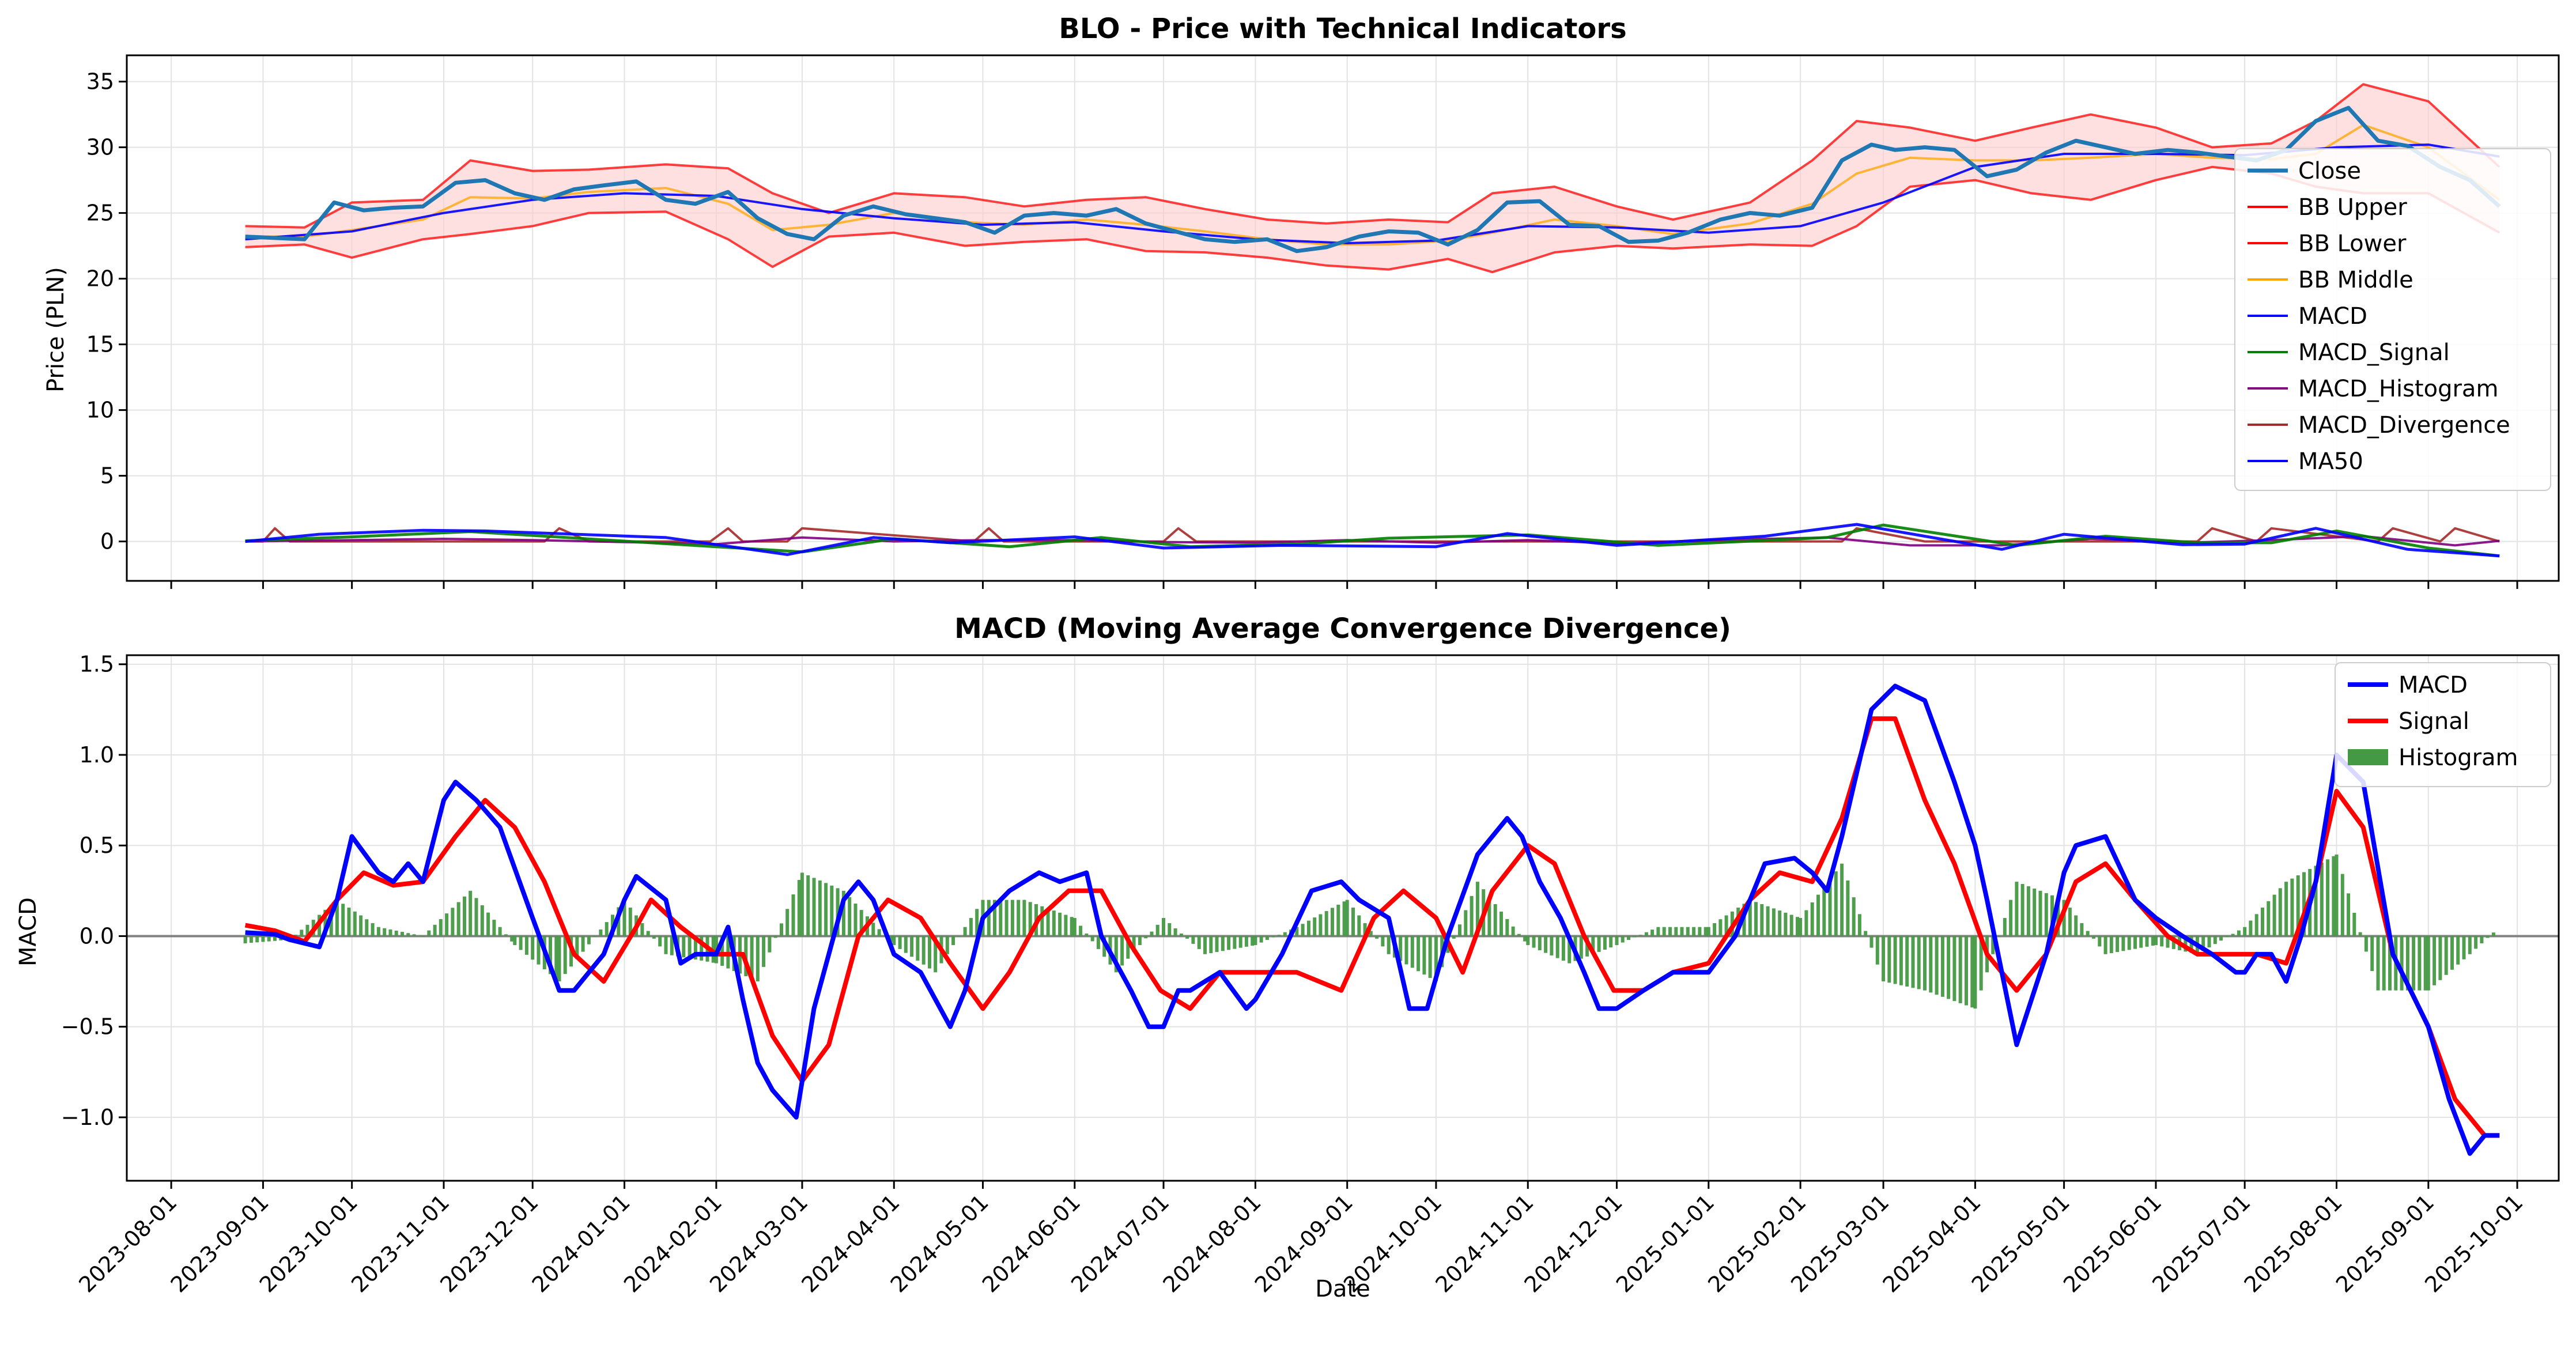  Describe the element at coordinates (87, 1027) in the screenshot. I see `y-tick-label: −0.5` at that location.